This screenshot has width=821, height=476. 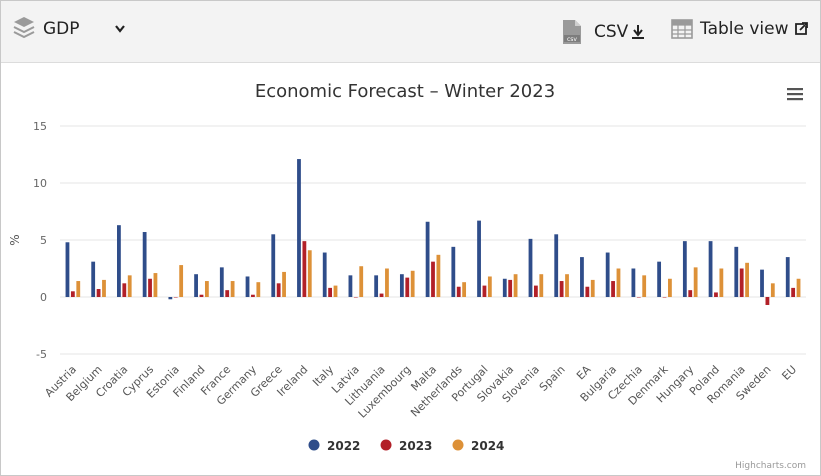 I want to click on bar-2022-romania, so click(x=736, y=271).